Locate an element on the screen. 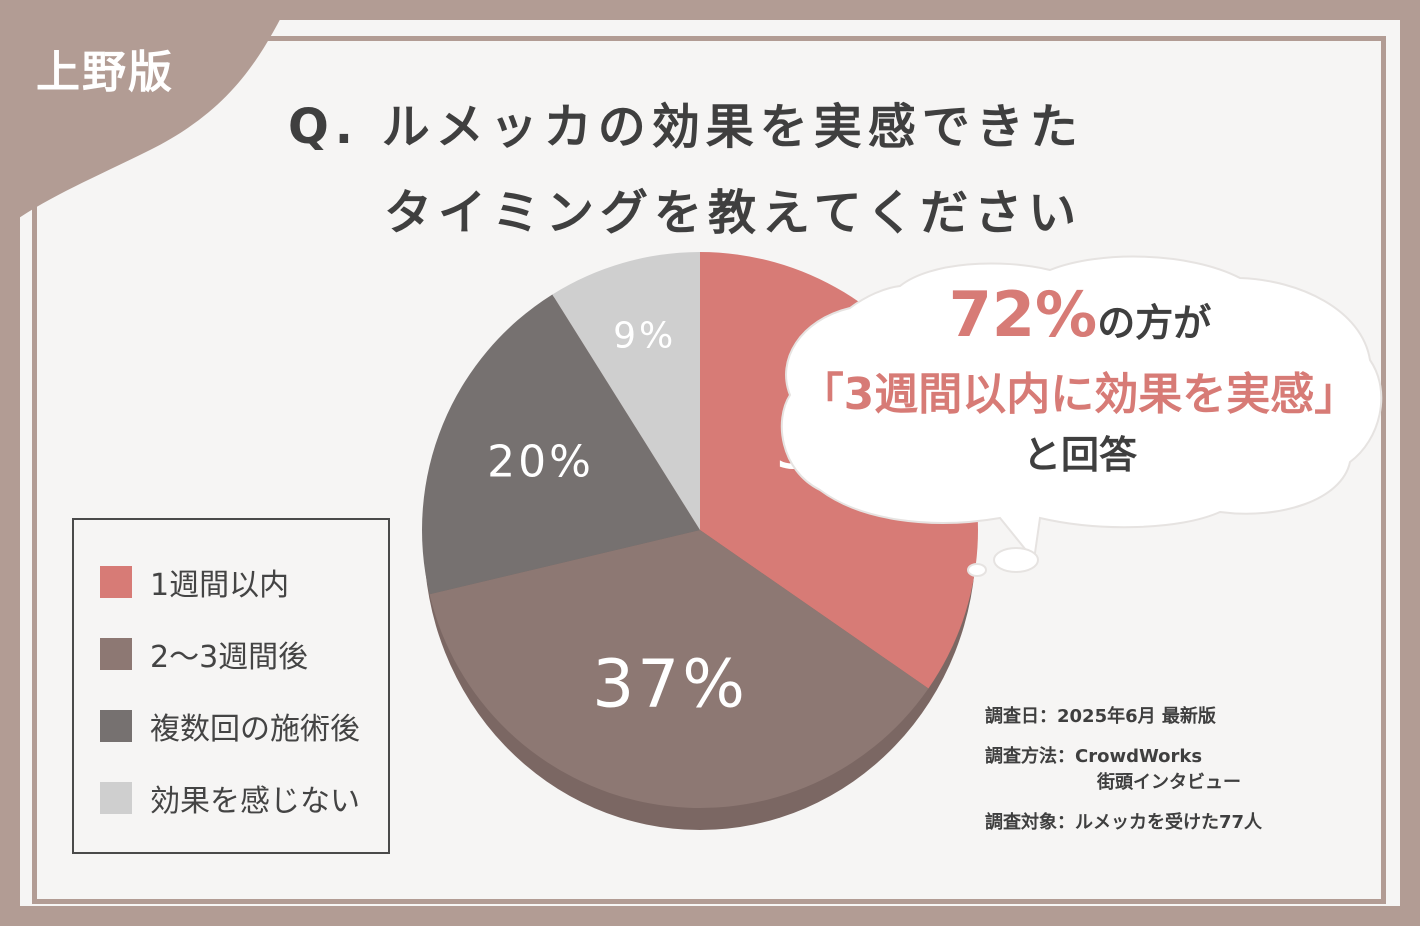  chart-legend: 1週間以内 2～3週間後 複数回の施術後 効果を感じない is located at coordinates (231, 686).